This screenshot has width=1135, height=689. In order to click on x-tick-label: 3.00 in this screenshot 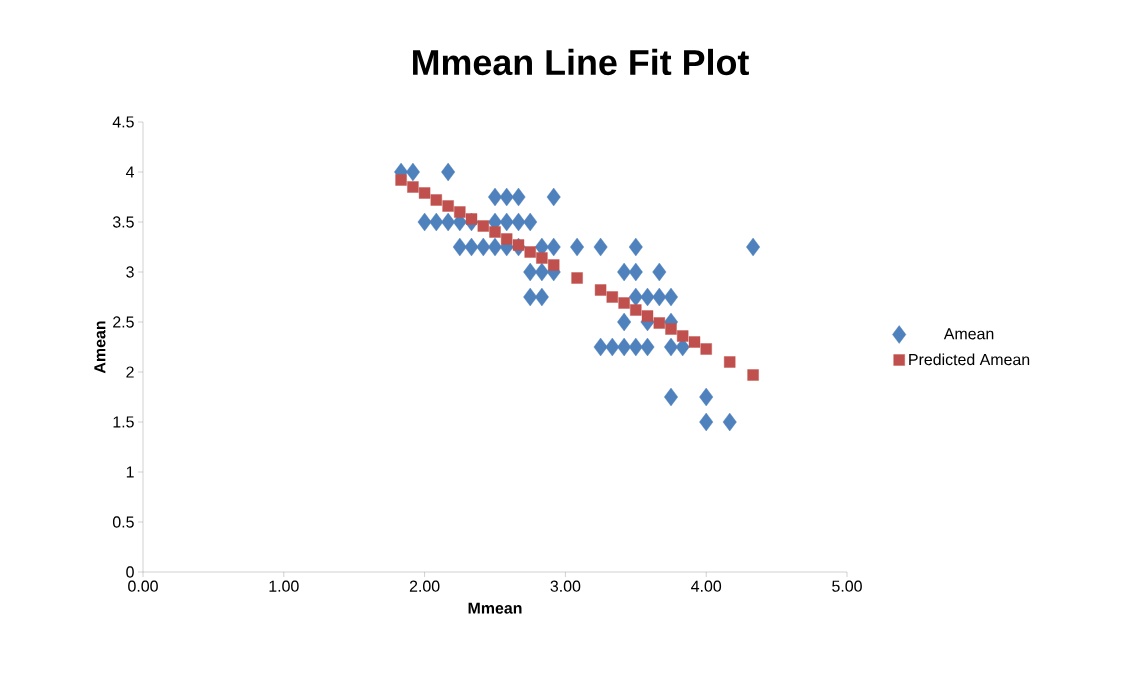, I will do `click(565, 586)`.